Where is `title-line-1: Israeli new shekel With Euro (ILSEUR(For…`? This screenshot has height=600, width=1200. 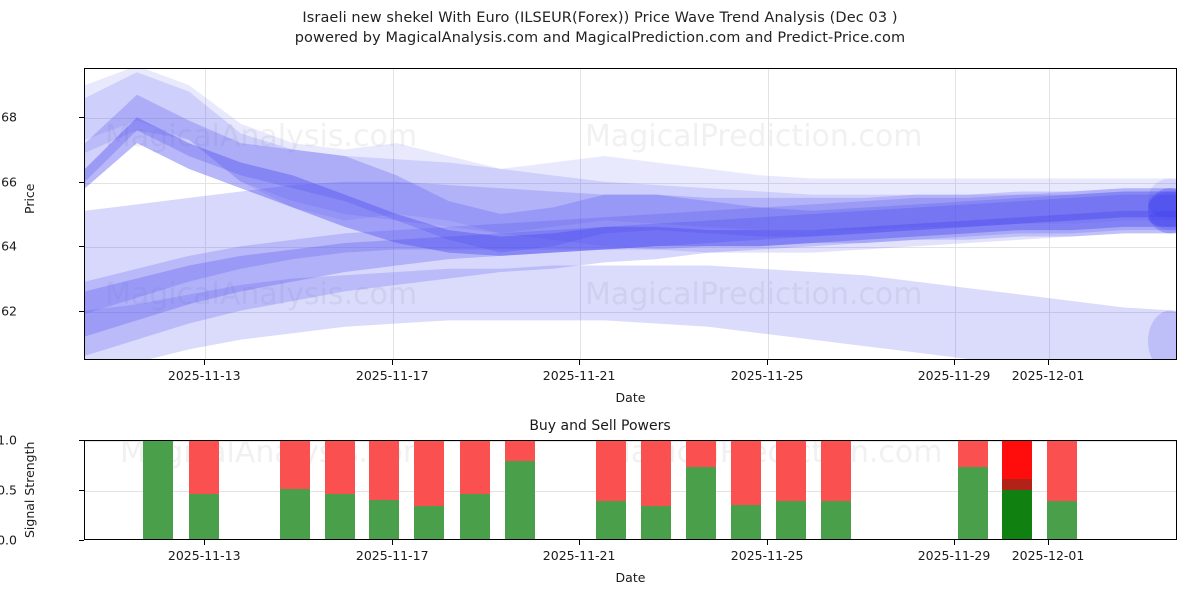 title-line-1: Israeli new shekel With Euro (ILSEUR(For… is located at coordinates (600, 18).